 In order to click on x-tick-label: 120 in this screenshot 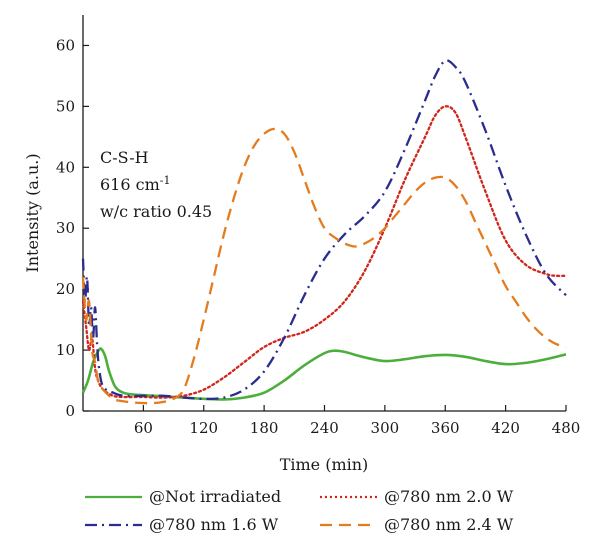, I will do `click(203, 428)`.